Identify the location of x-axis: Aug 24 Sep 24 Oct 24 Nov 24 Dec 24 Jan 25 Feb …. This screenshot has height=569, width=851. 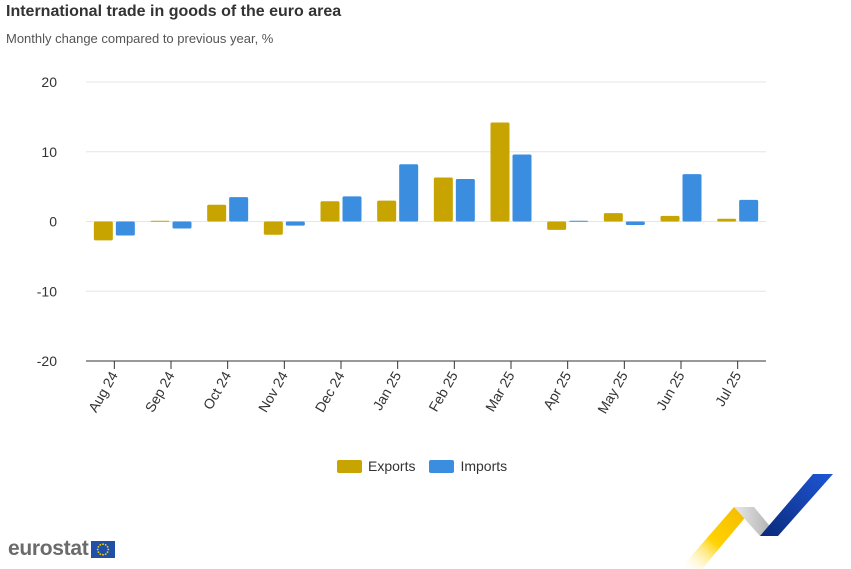
(425, 388).